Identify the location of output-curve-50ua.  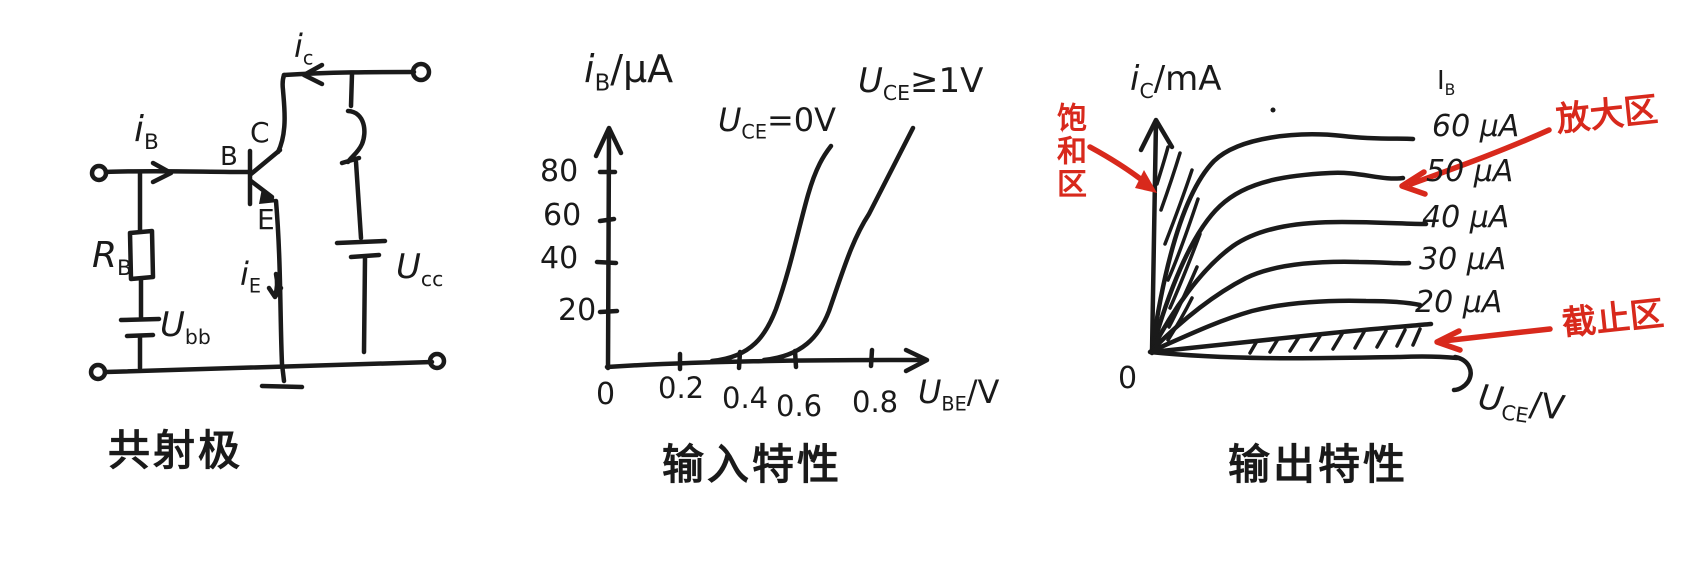
(1277, 261).